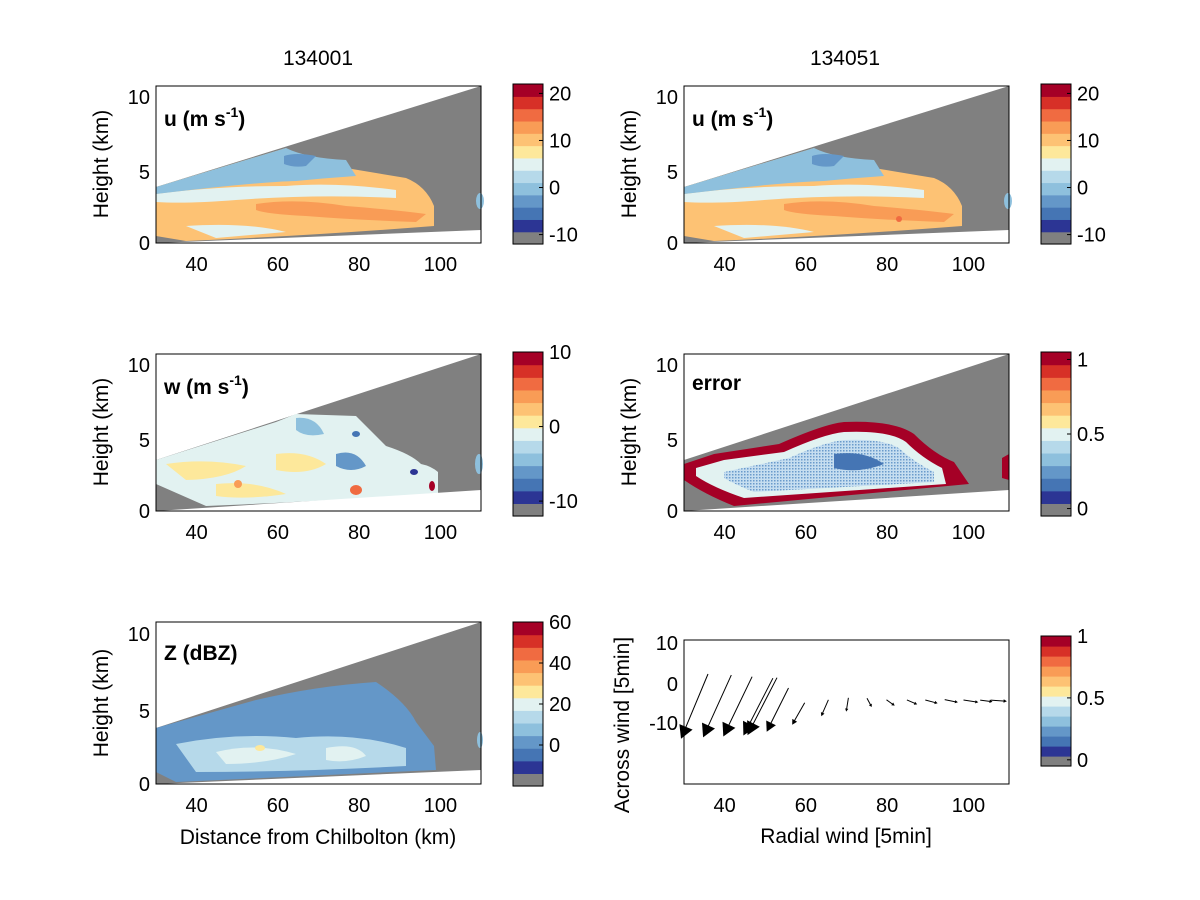 This screenshot has height=900, width=1200. Describe the element at coordinates (804, 193) in the screenshot. I see `u-field-light` at that location.